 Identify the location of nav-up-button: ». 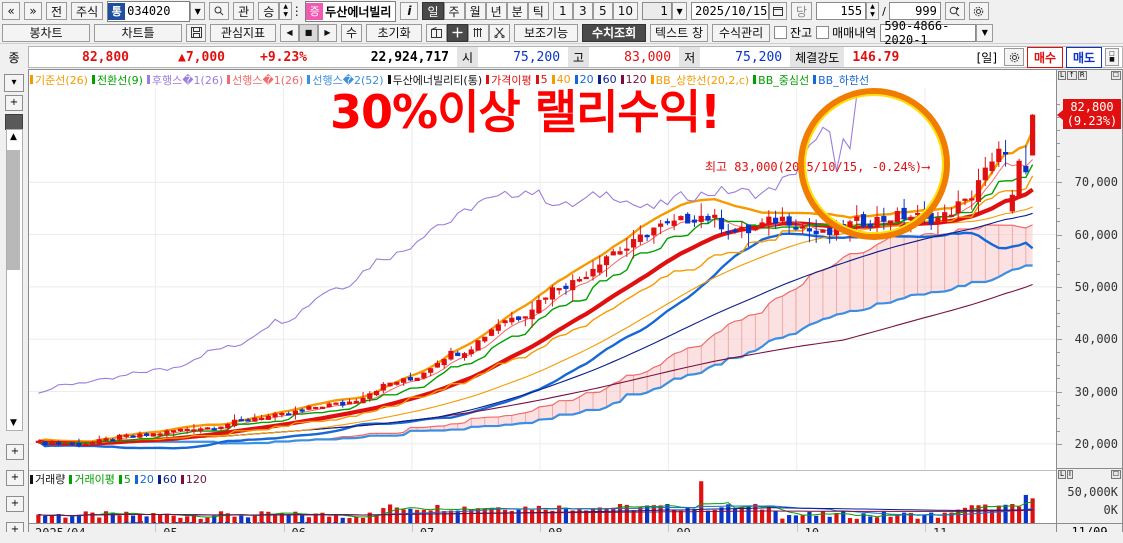
(33, 11).